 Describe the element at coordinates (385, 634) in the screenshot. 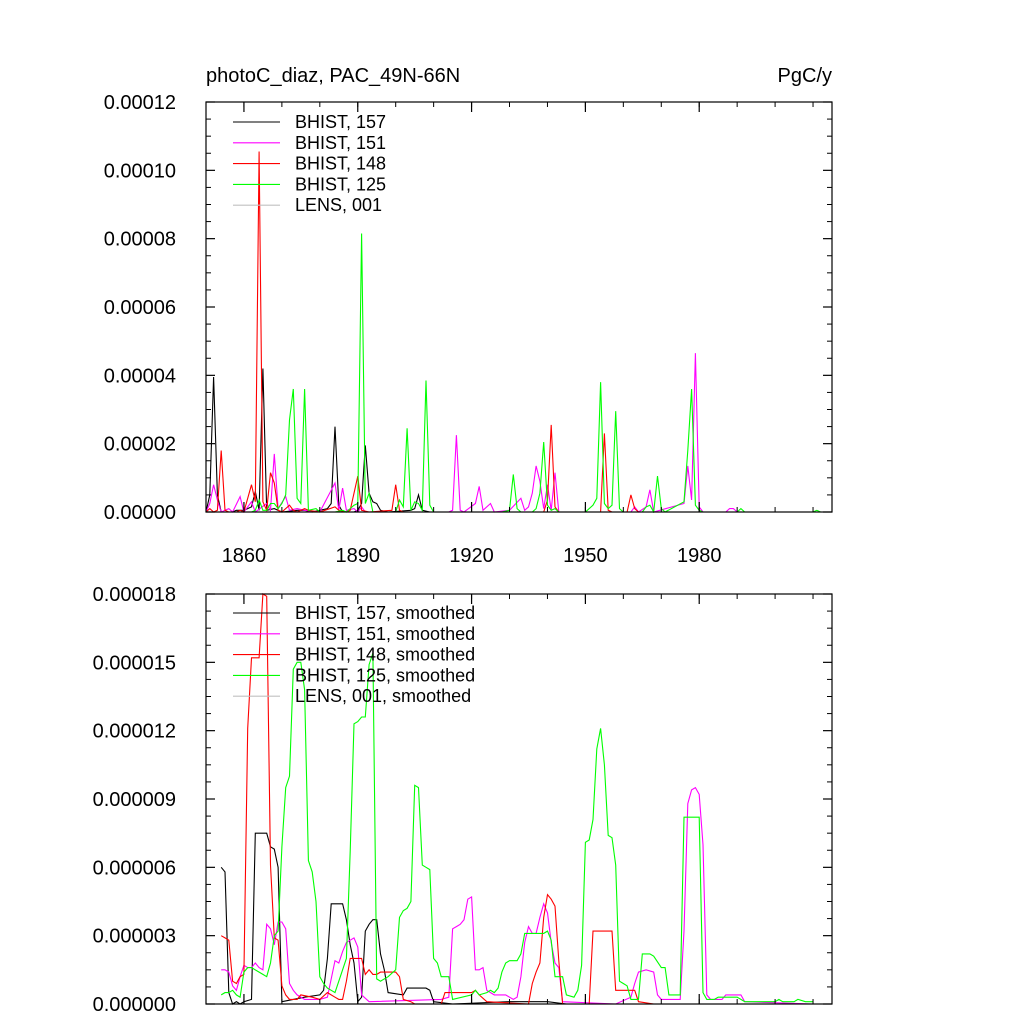

I see `legend-label-2: BHIST, 151, smoothed` at that location.